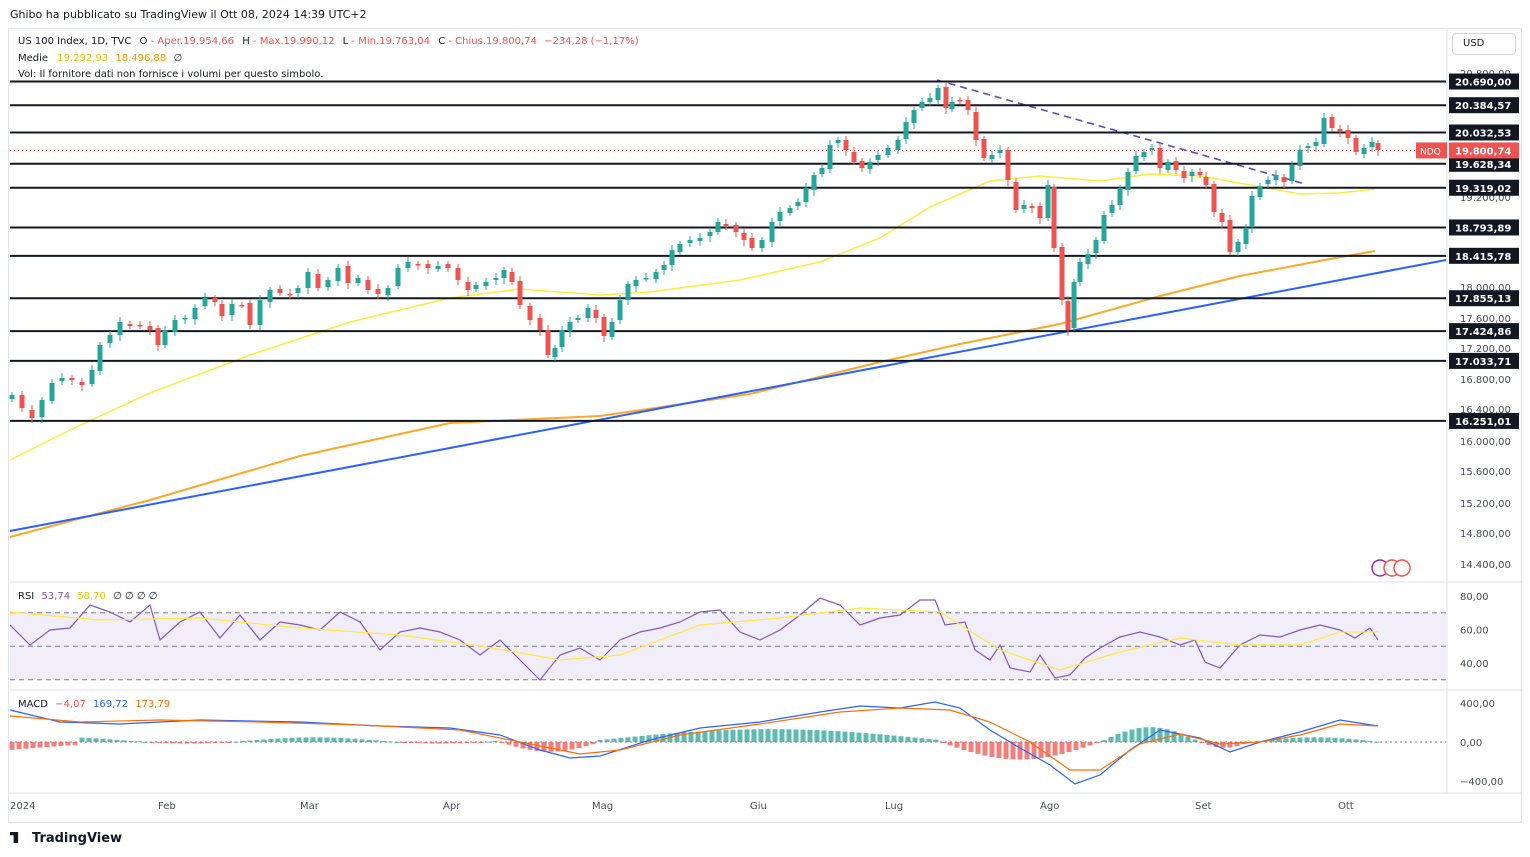 This screenshot has width=1530, height=857. I want to click on ma-label: Medie, so click(33, 58).